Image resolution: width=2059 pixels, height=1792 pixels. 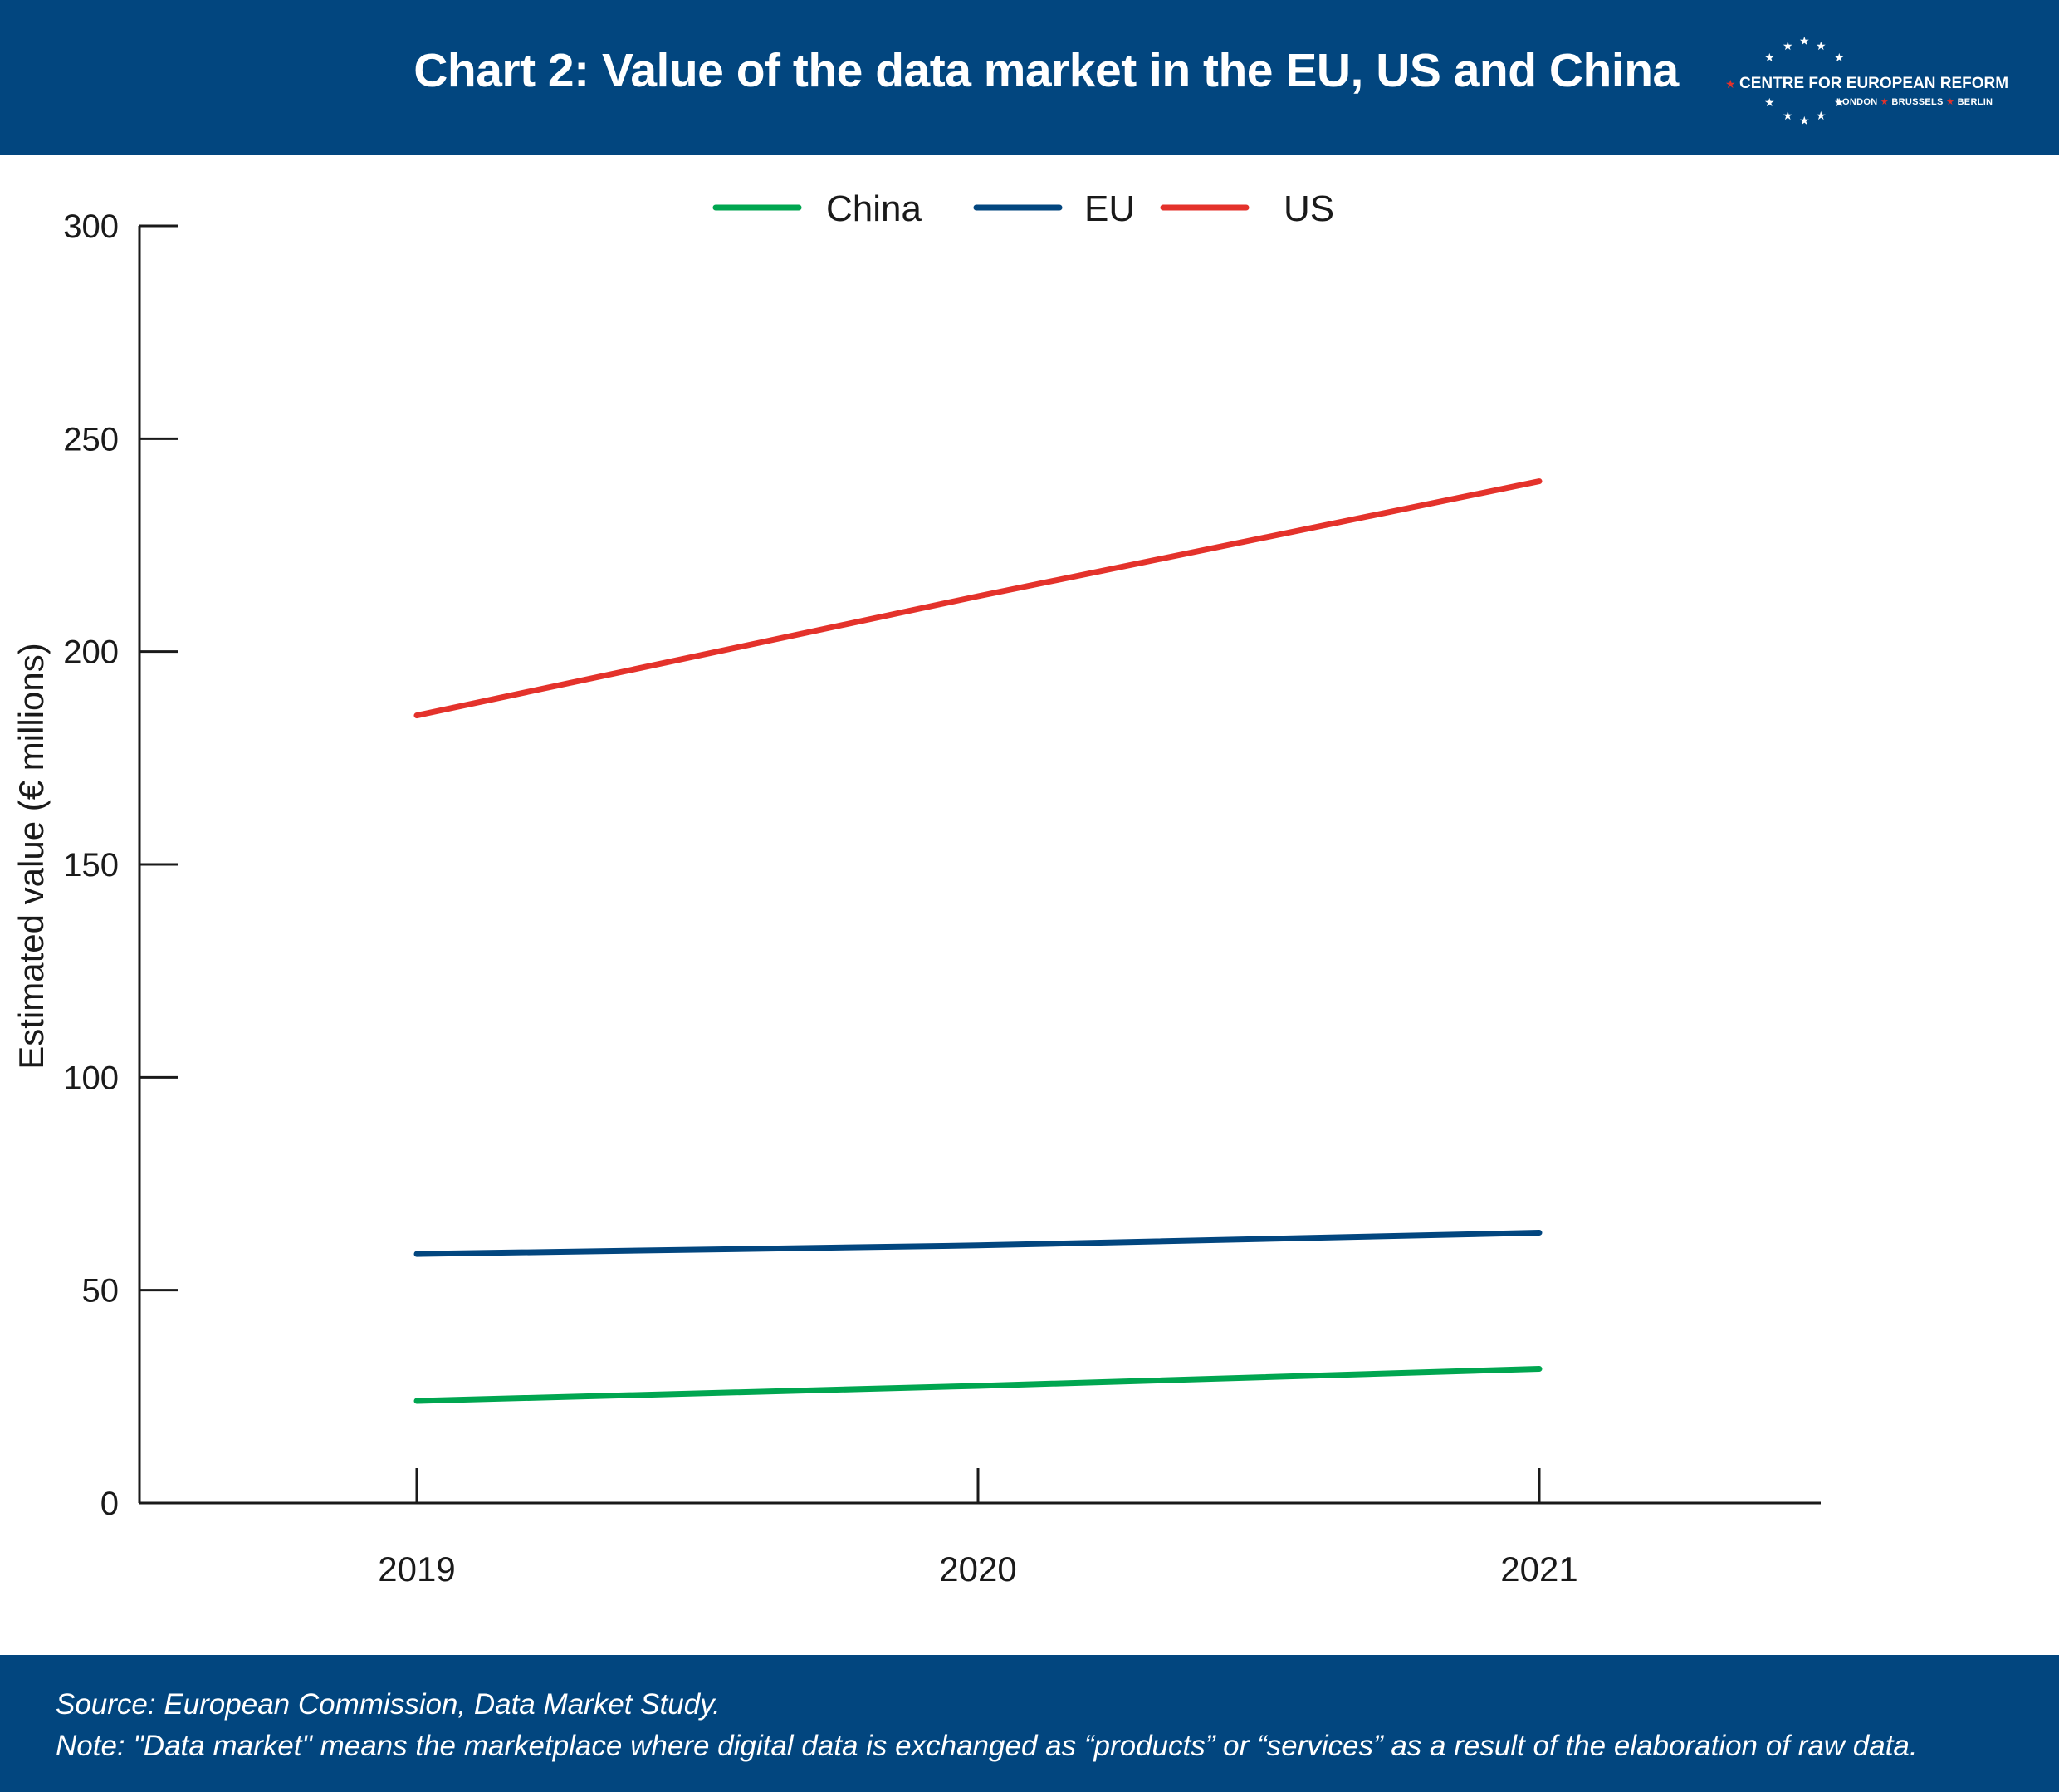 I want to click on y-axis-label: Estimated value (€ millions), so click(x=31, y=856).